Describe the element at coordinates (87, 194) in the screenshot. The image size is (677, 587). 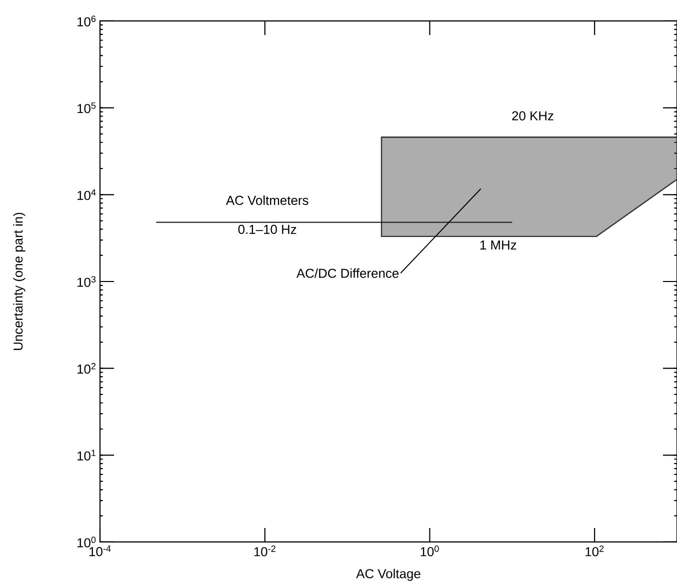
I see `y-tick-label: 10$^{4}$` at that location.